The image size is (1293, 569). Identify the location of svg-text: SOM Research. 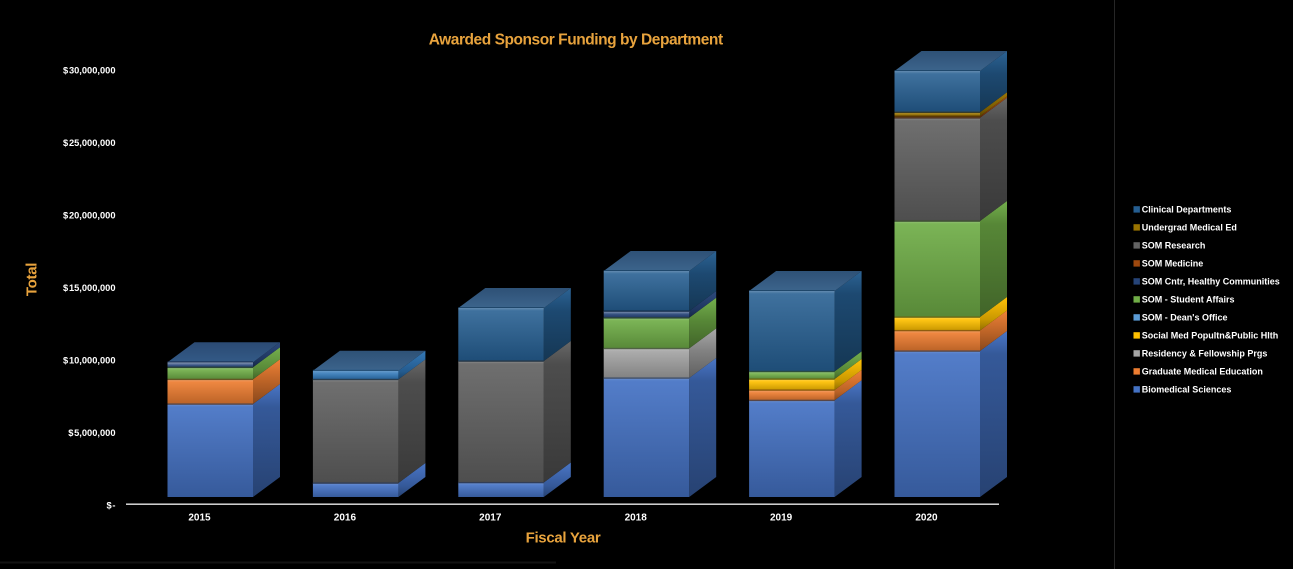
(1174, 246).